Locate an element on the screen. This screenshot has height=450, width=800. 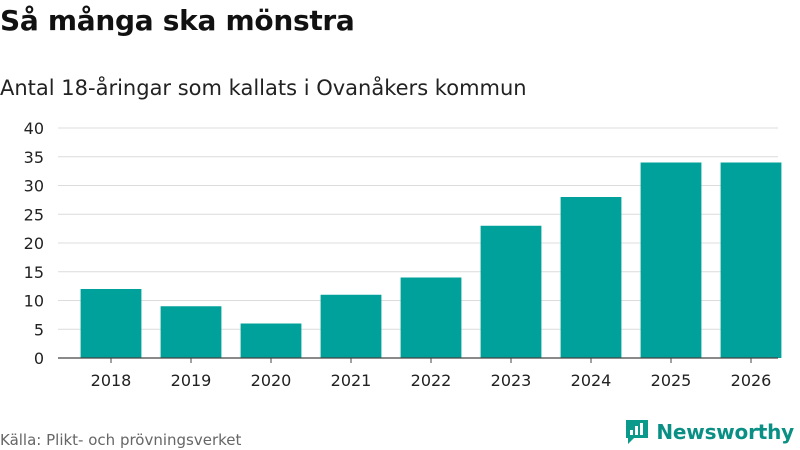
y-tick-label: 25 is located at coordinates (34, 214).